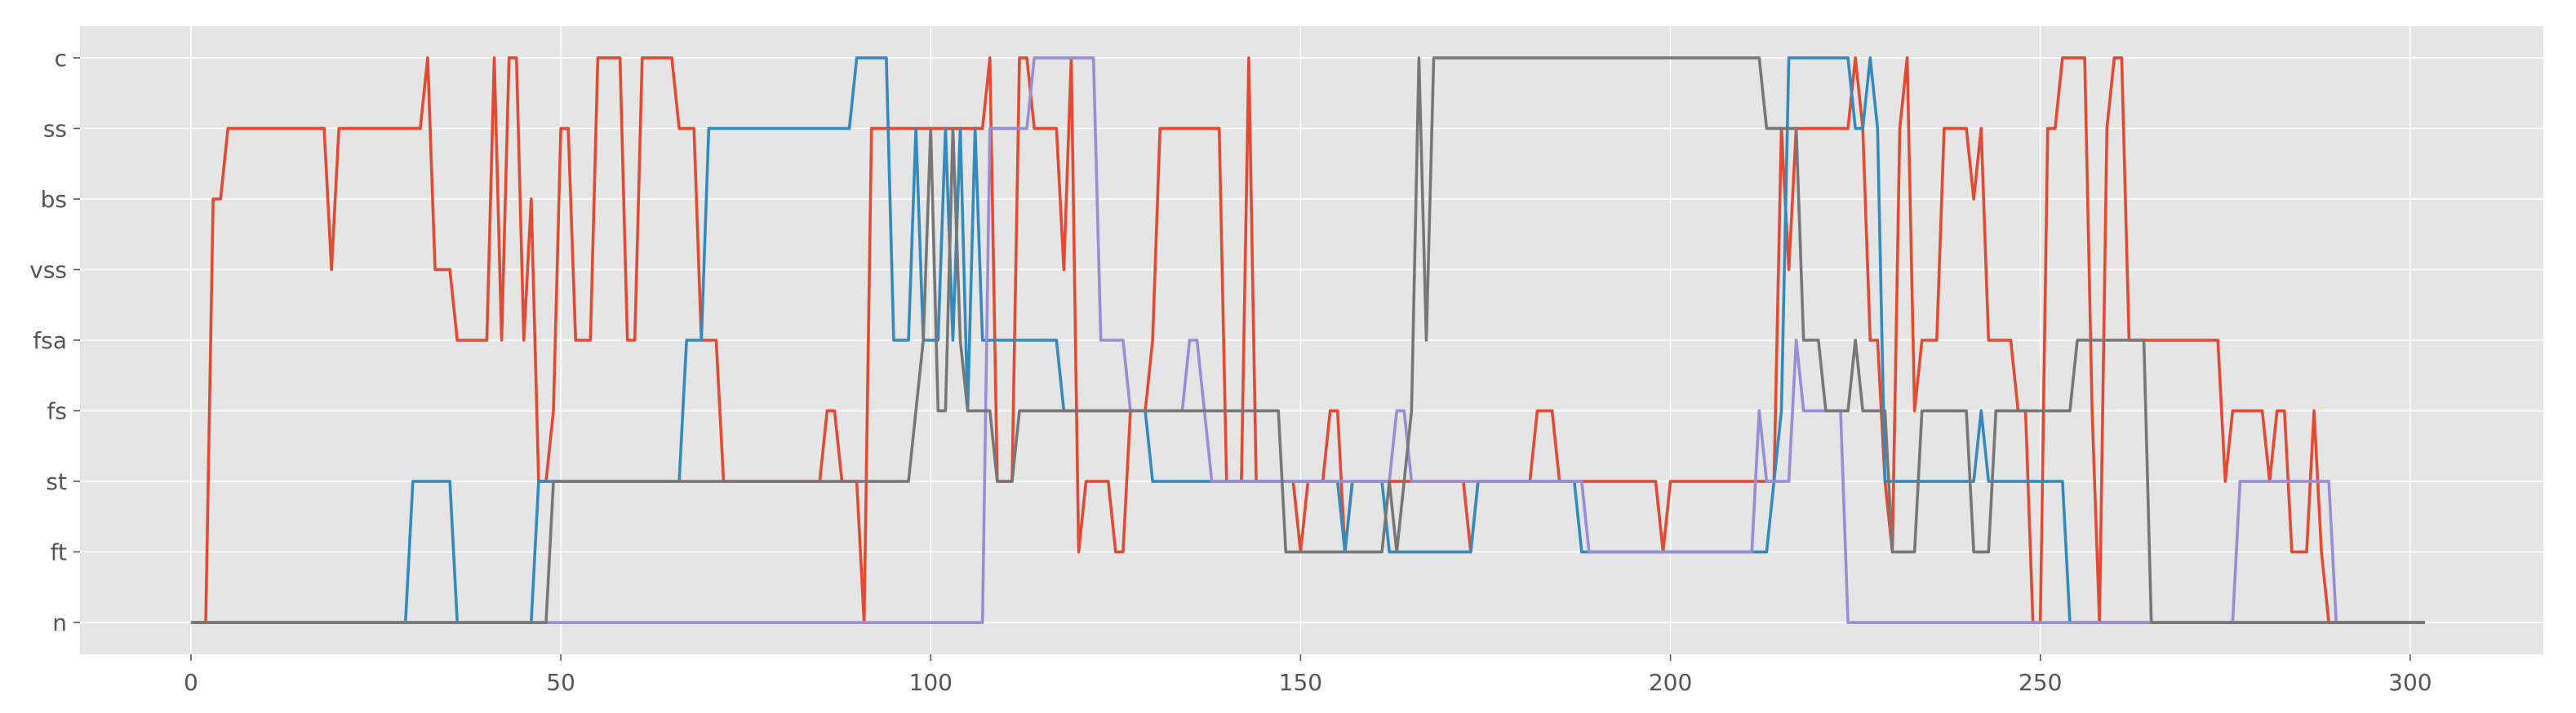 Image resolution: width=2576 pixels, height=713 pixels. I want to click on x-tick-label: 200, so click(1670, 682).